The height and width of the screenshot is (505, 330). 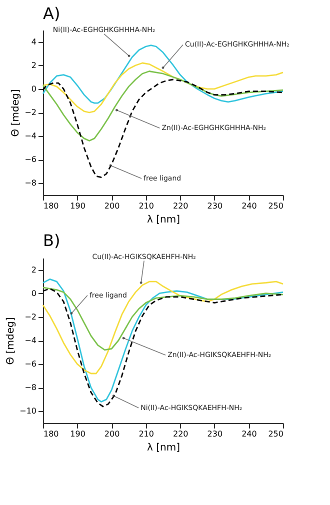 What do you see at coordinates (51, 13) in the screenshot?
I see `chart-title: A)` at bounding box center [51, 13].